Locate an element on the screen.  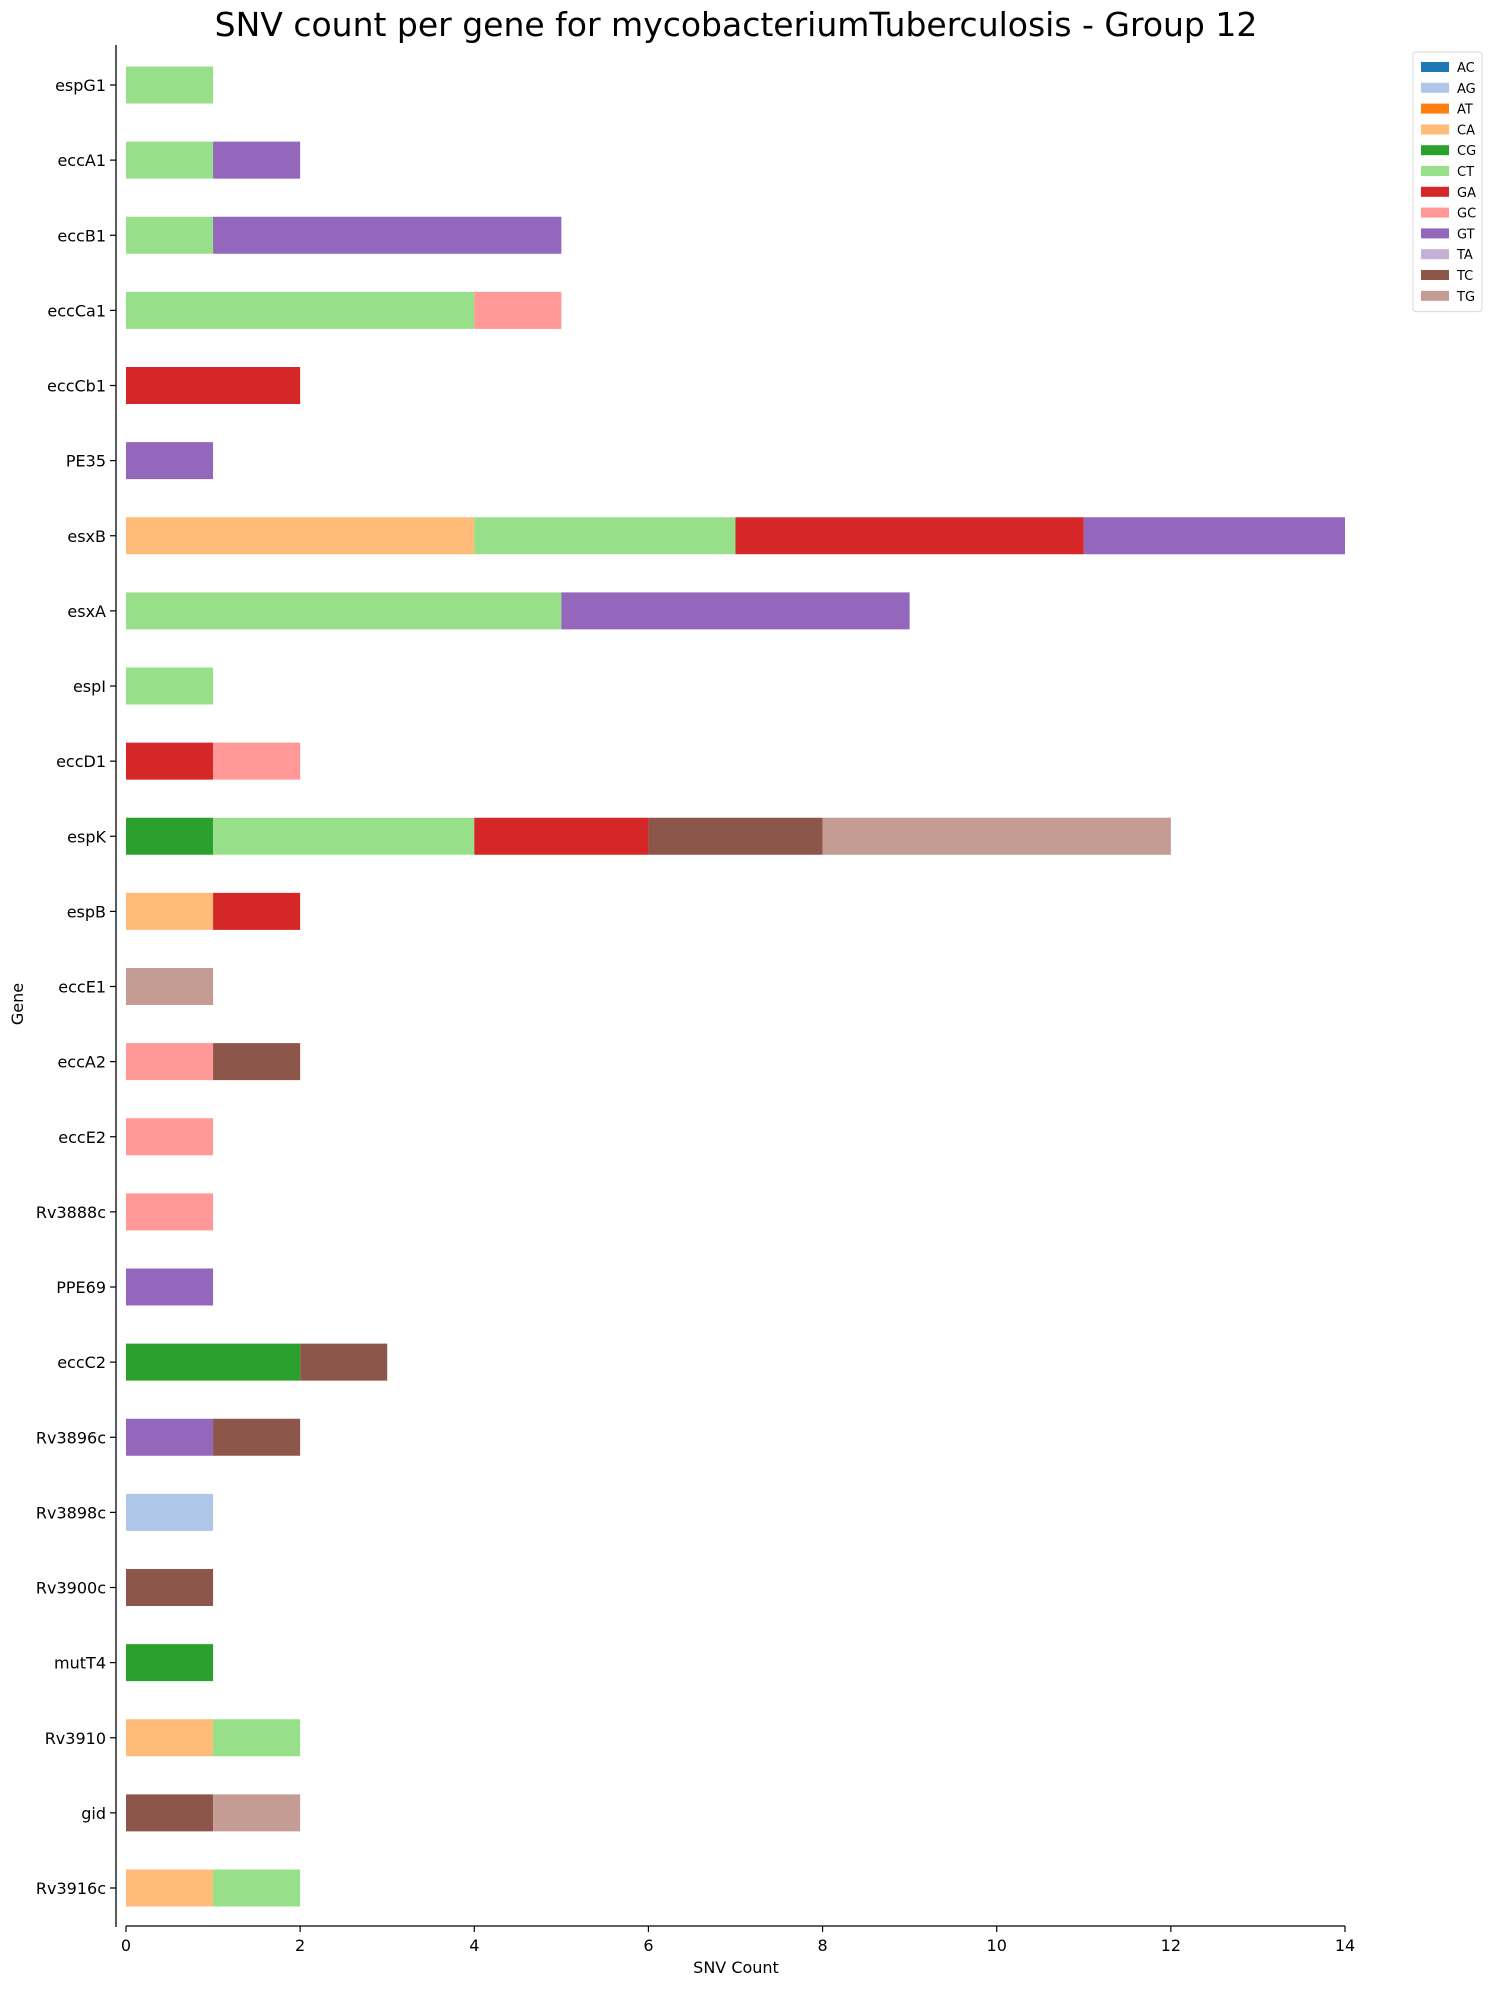
y-axis-label: Gene is located at coordinates (17, 1004).